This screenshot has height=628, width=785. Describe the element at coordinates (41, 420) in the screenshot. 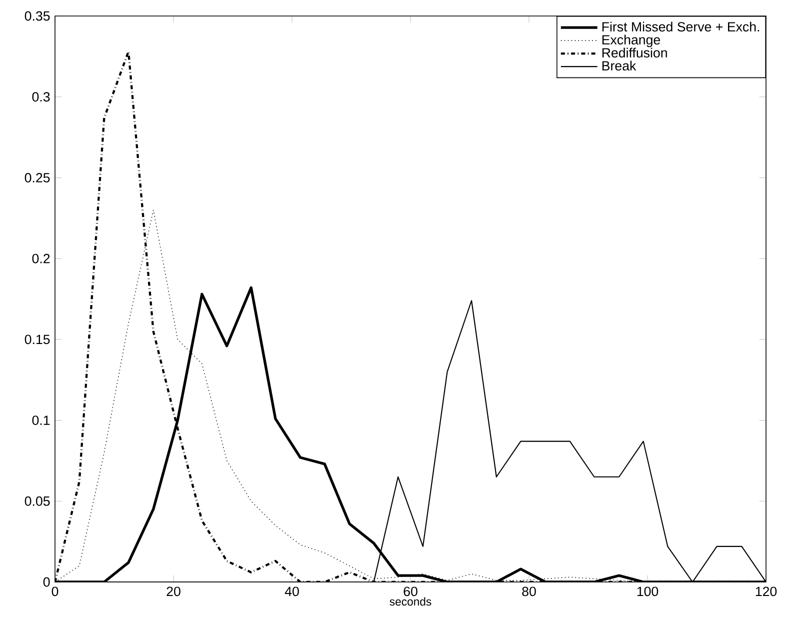

I see `y-tick-label: 0.1` at that location.